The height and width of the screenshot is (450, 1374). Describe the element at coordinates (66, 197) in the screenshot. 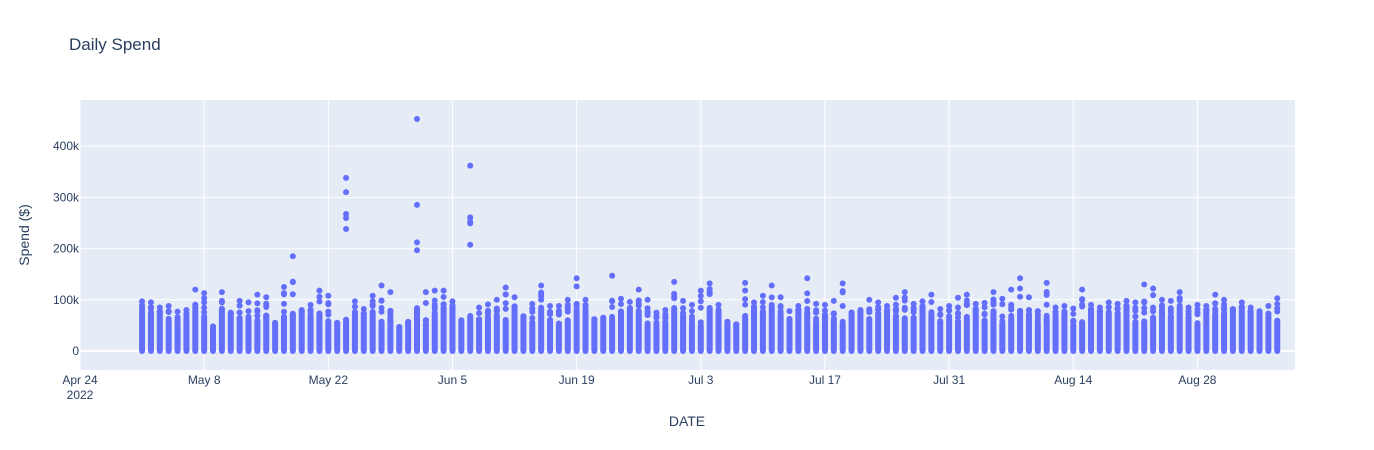

I see `y-tick-label: 300k` at that location.